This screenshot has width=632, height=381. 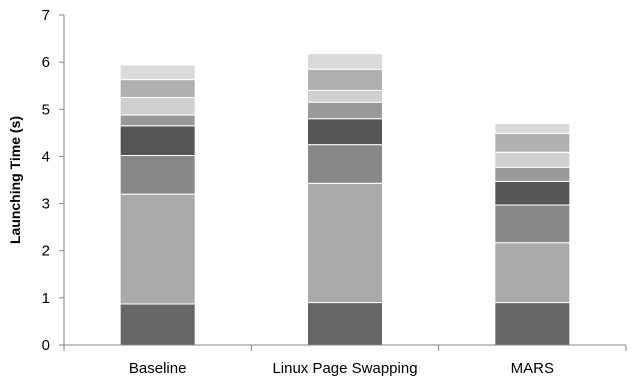 What do you see at coordinates (46, 62) in the screenshot?
I see `y-tick-label: 6` at bounding box center [46, 62].